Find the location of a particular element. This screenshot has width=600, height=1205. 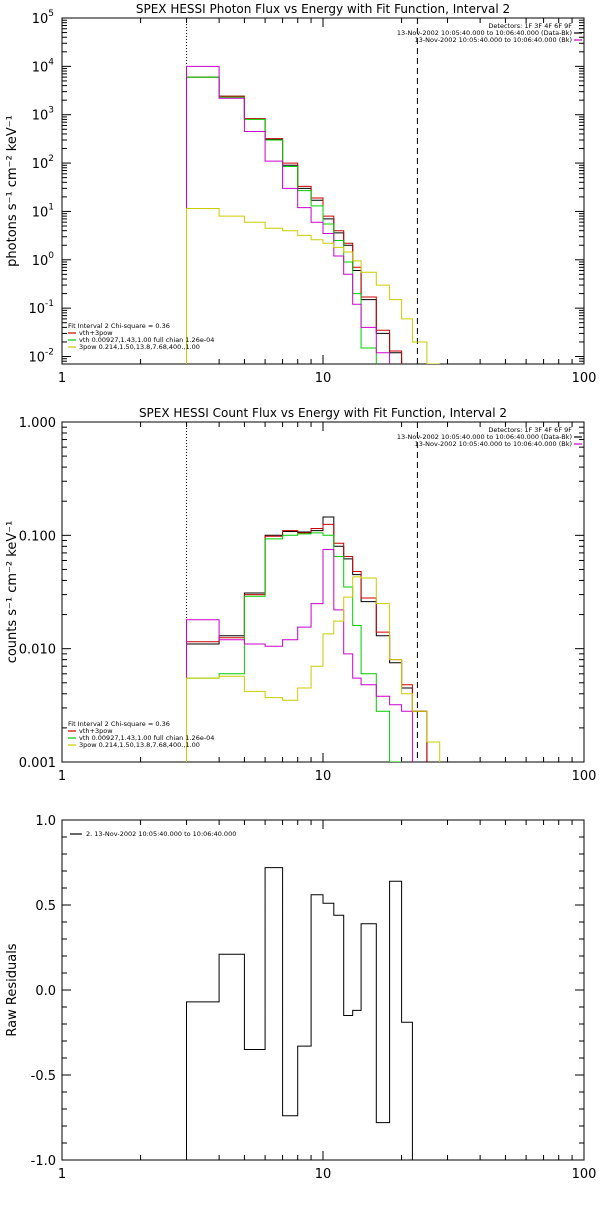

y-axis-label: counts s⁻¹ cm⁻² keV⁻¹ is located at coordinates (12, 592).